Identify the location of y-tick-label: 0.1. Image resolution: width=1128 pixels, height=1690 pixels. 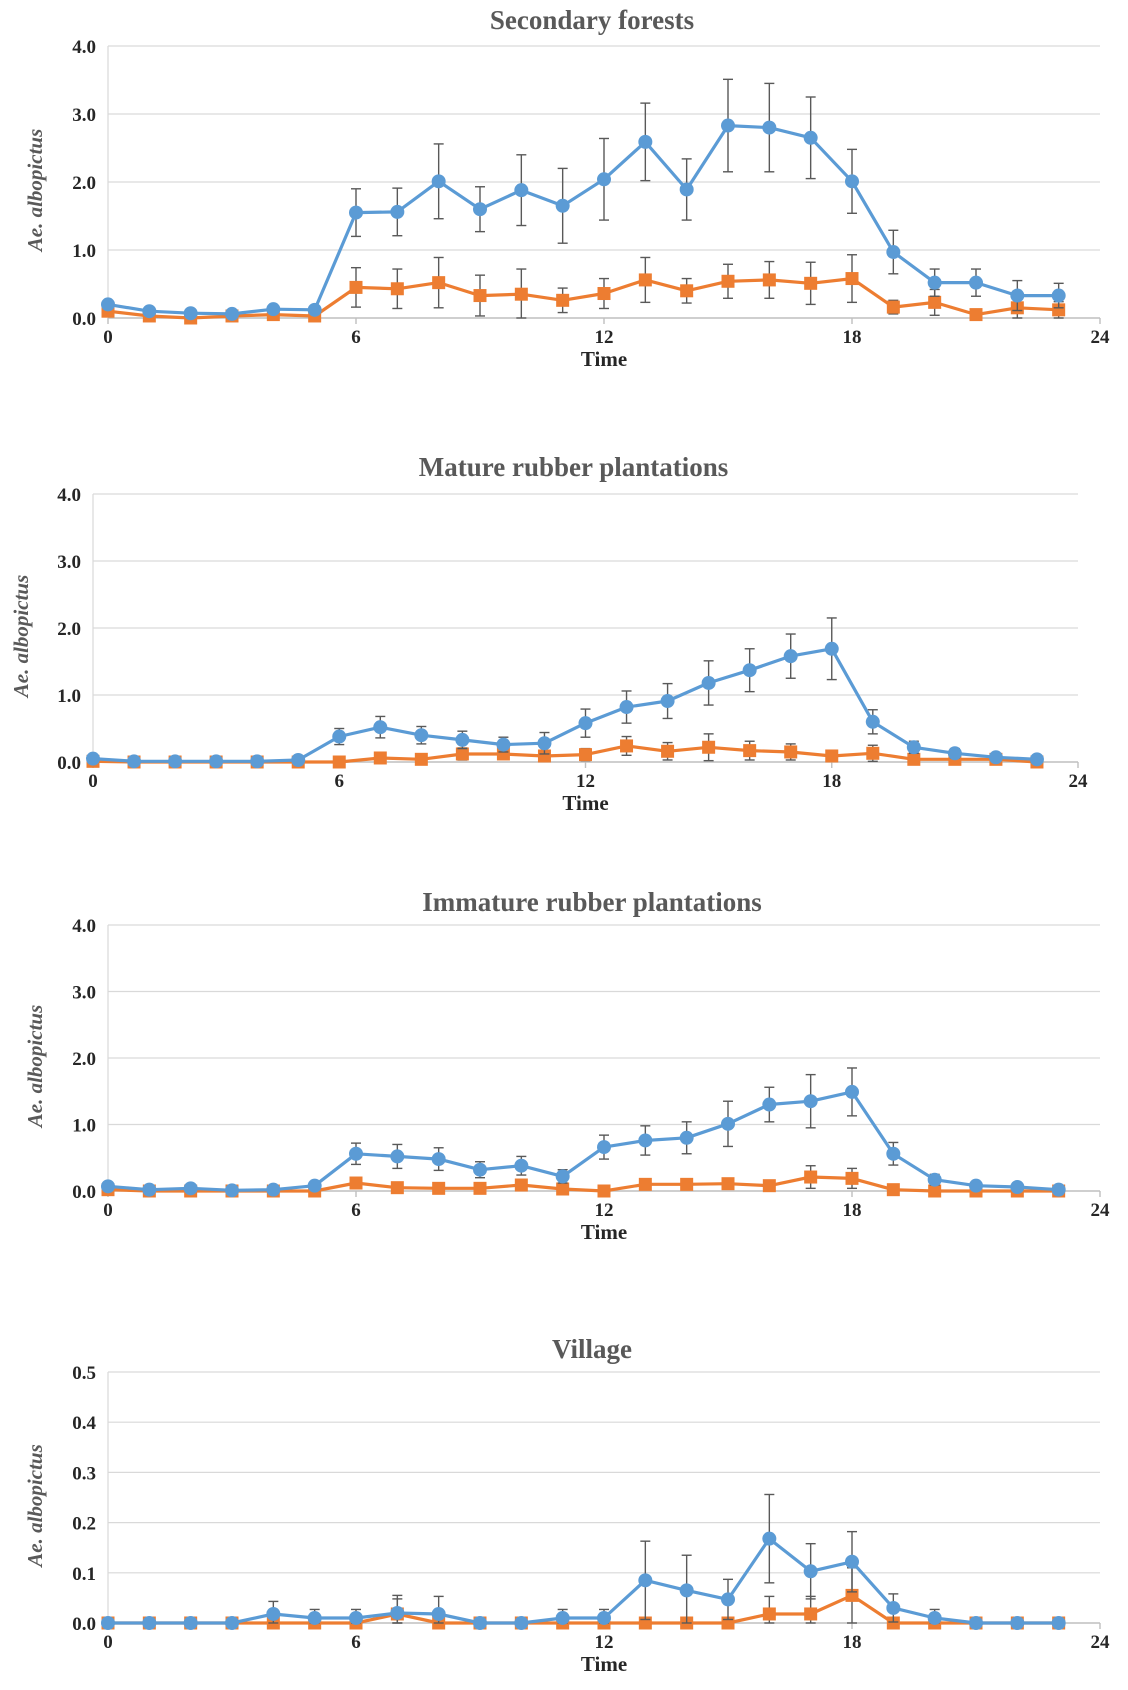
(84, 1574).